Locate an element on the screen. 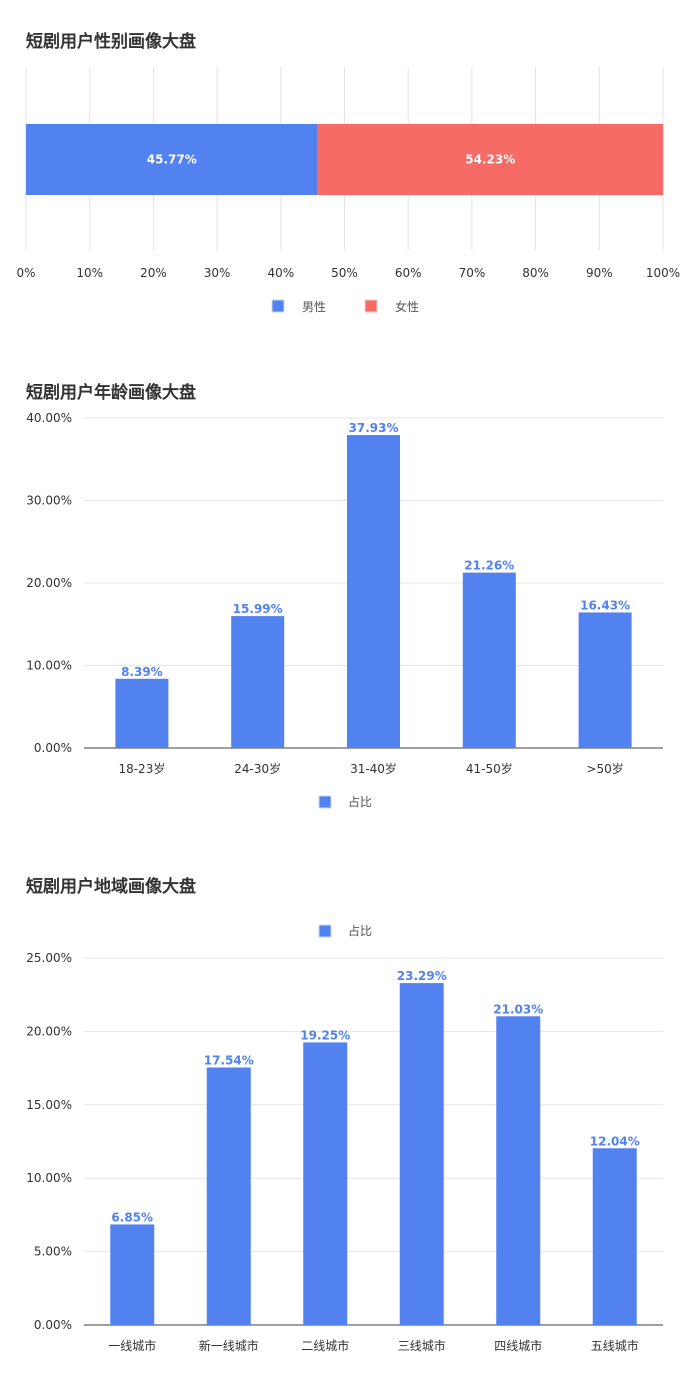  data-label: 54.23% is located at coordinates (490, 160).